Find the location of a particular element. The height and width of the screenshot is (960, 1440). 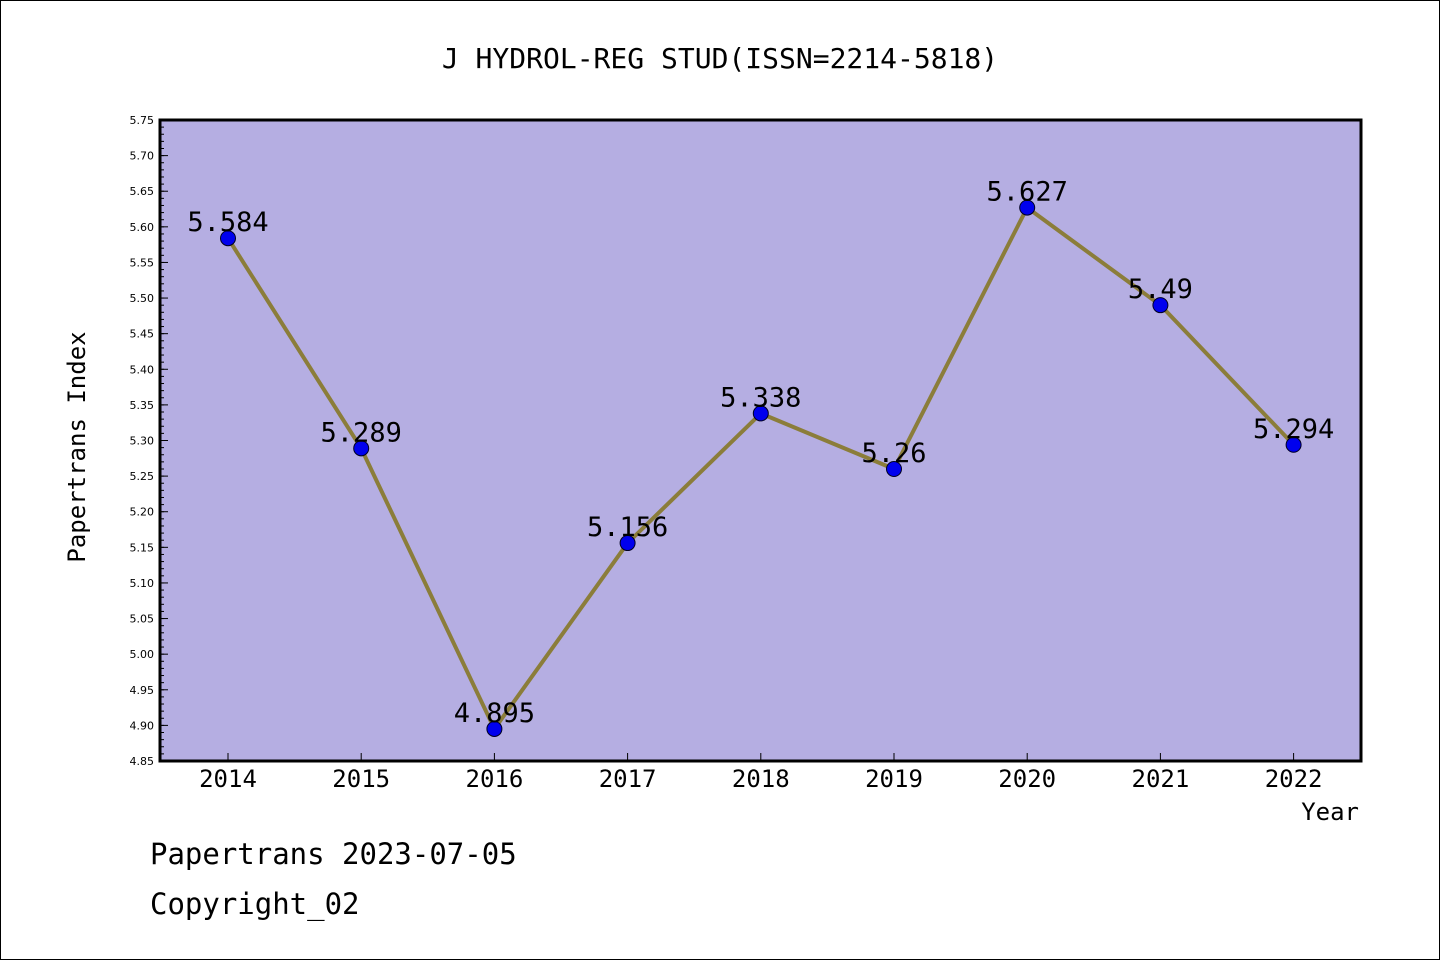

y-tick-label: 5.50 is located at coordinates (142, 298).